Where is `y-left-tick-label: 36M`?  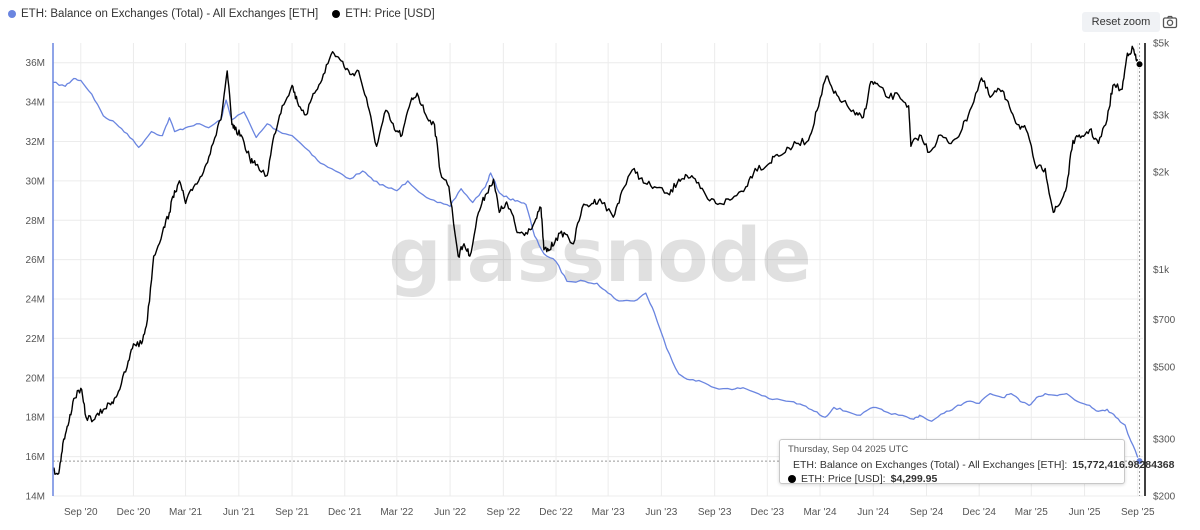
y-left-tick-label: 36M is located at coordinates (35, 63).